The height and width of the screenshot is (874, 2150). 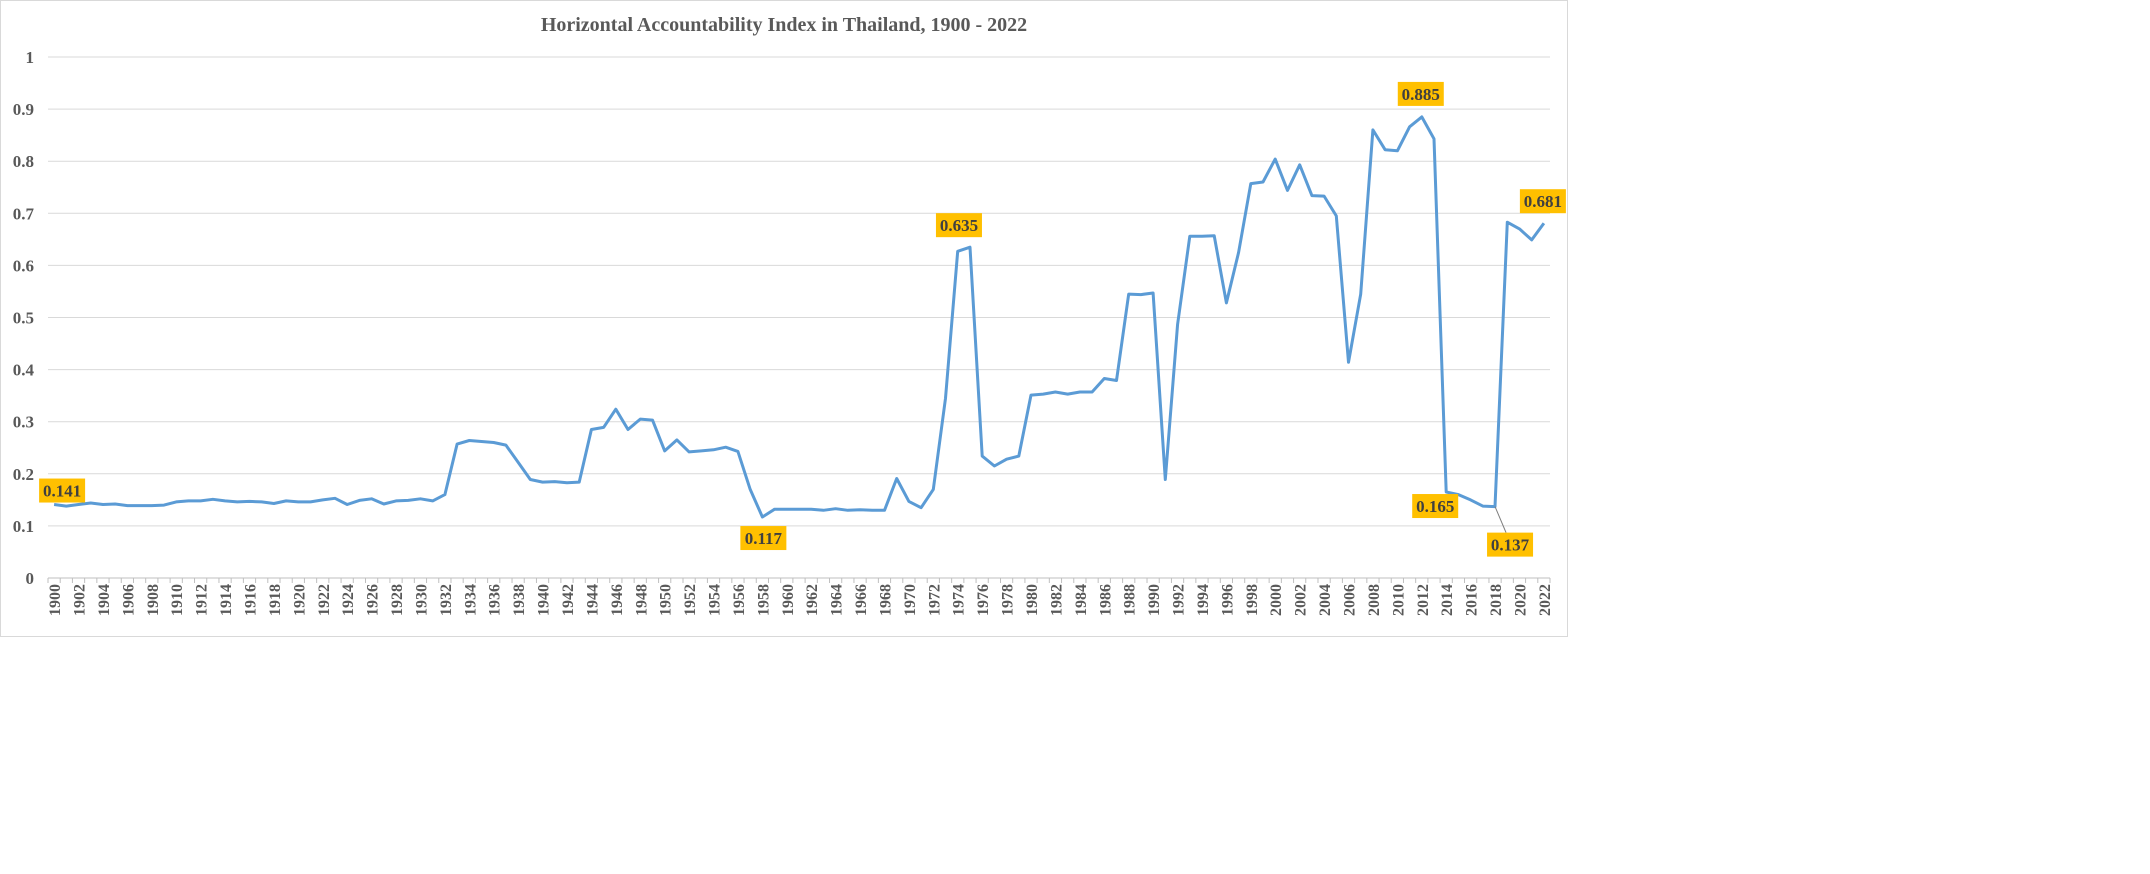 What do you see at coordinates (1105, 600) in the screenshot?
I see `x-tick-label: 1986` at bounding box center [1105, 600].